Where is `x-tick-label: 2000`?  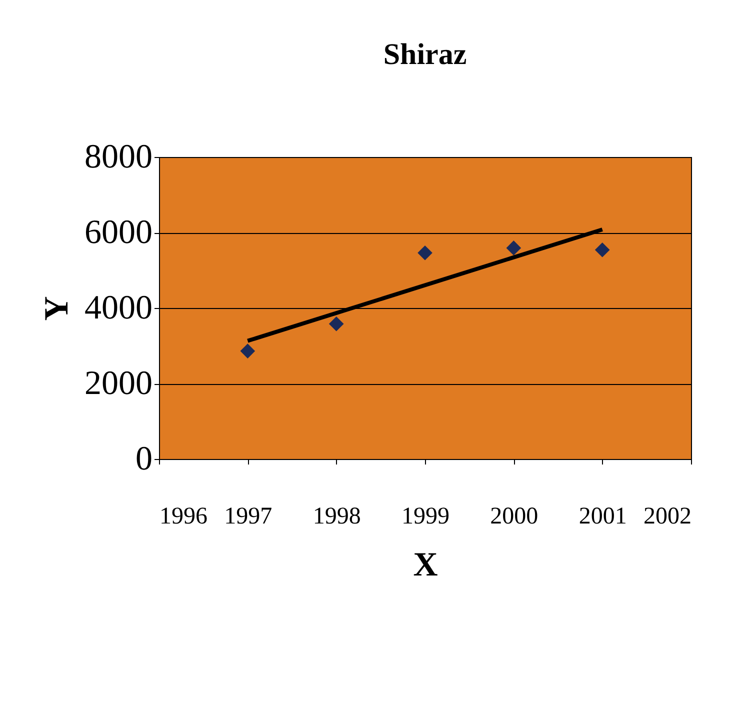 x-tick-label: 2000 is located at coordinates (514, 517).